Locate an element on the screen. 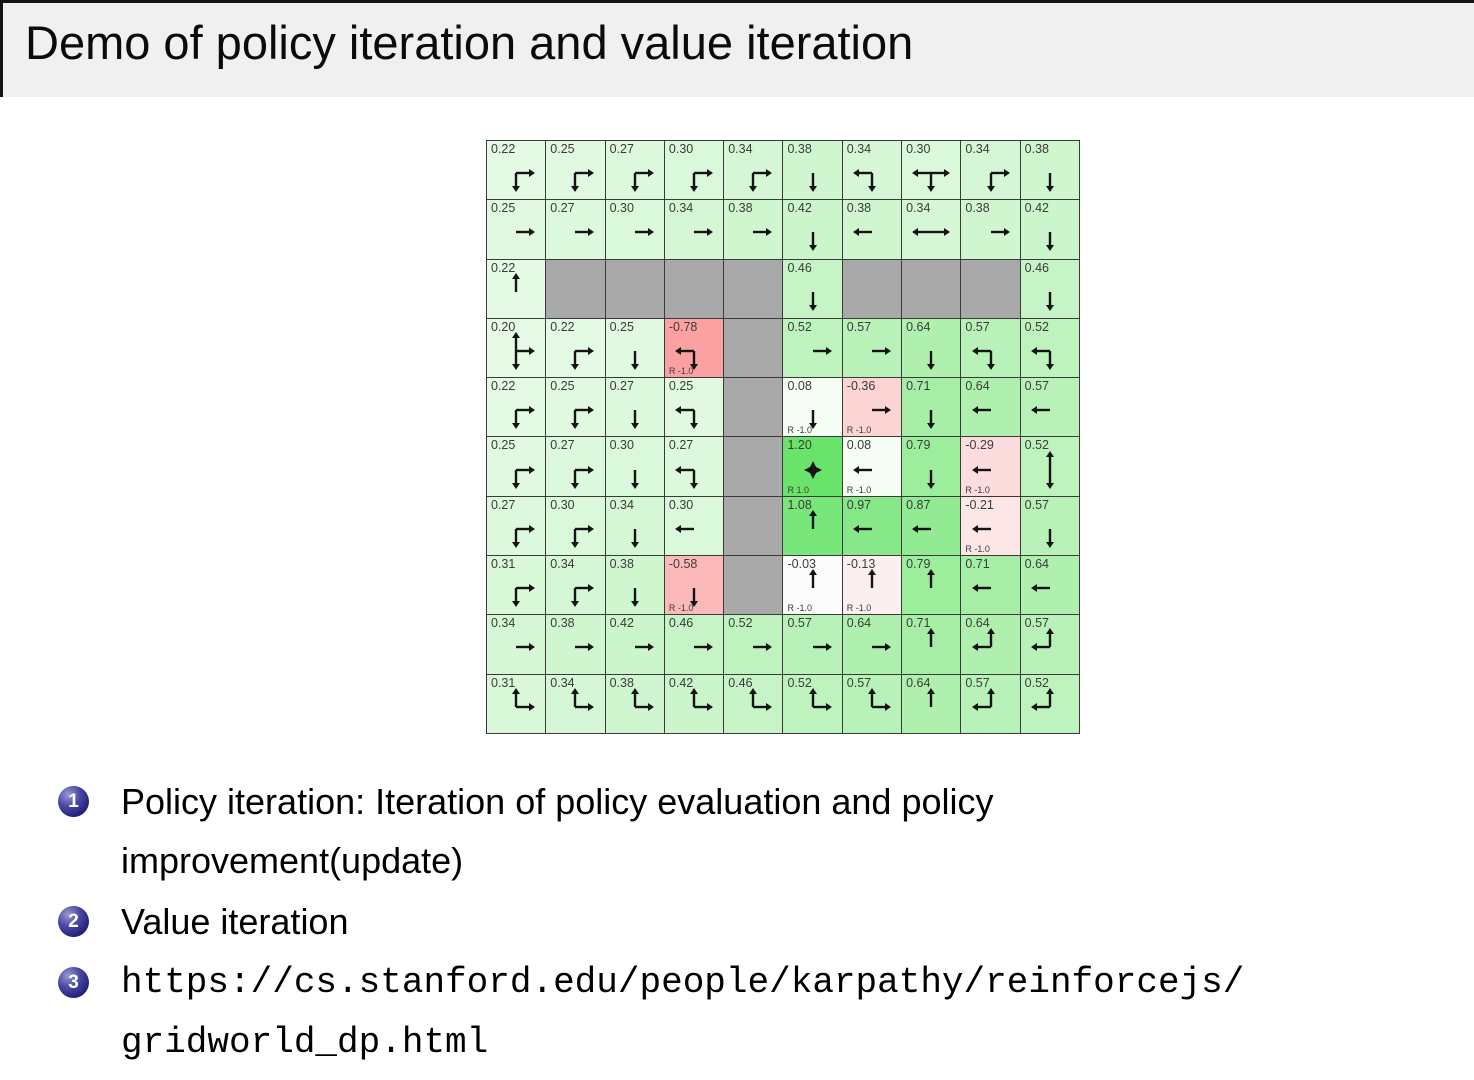 This screenshot has height=1080, width=1474. state-value: -0.58 is located at coordinates (683, 564).